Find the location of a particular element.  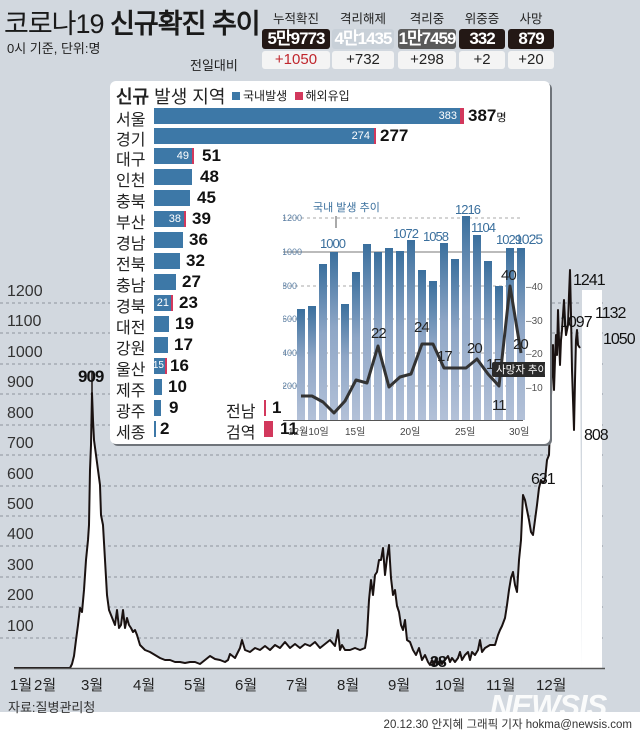

y-tick: 700 is located at coordinates (20, 443).